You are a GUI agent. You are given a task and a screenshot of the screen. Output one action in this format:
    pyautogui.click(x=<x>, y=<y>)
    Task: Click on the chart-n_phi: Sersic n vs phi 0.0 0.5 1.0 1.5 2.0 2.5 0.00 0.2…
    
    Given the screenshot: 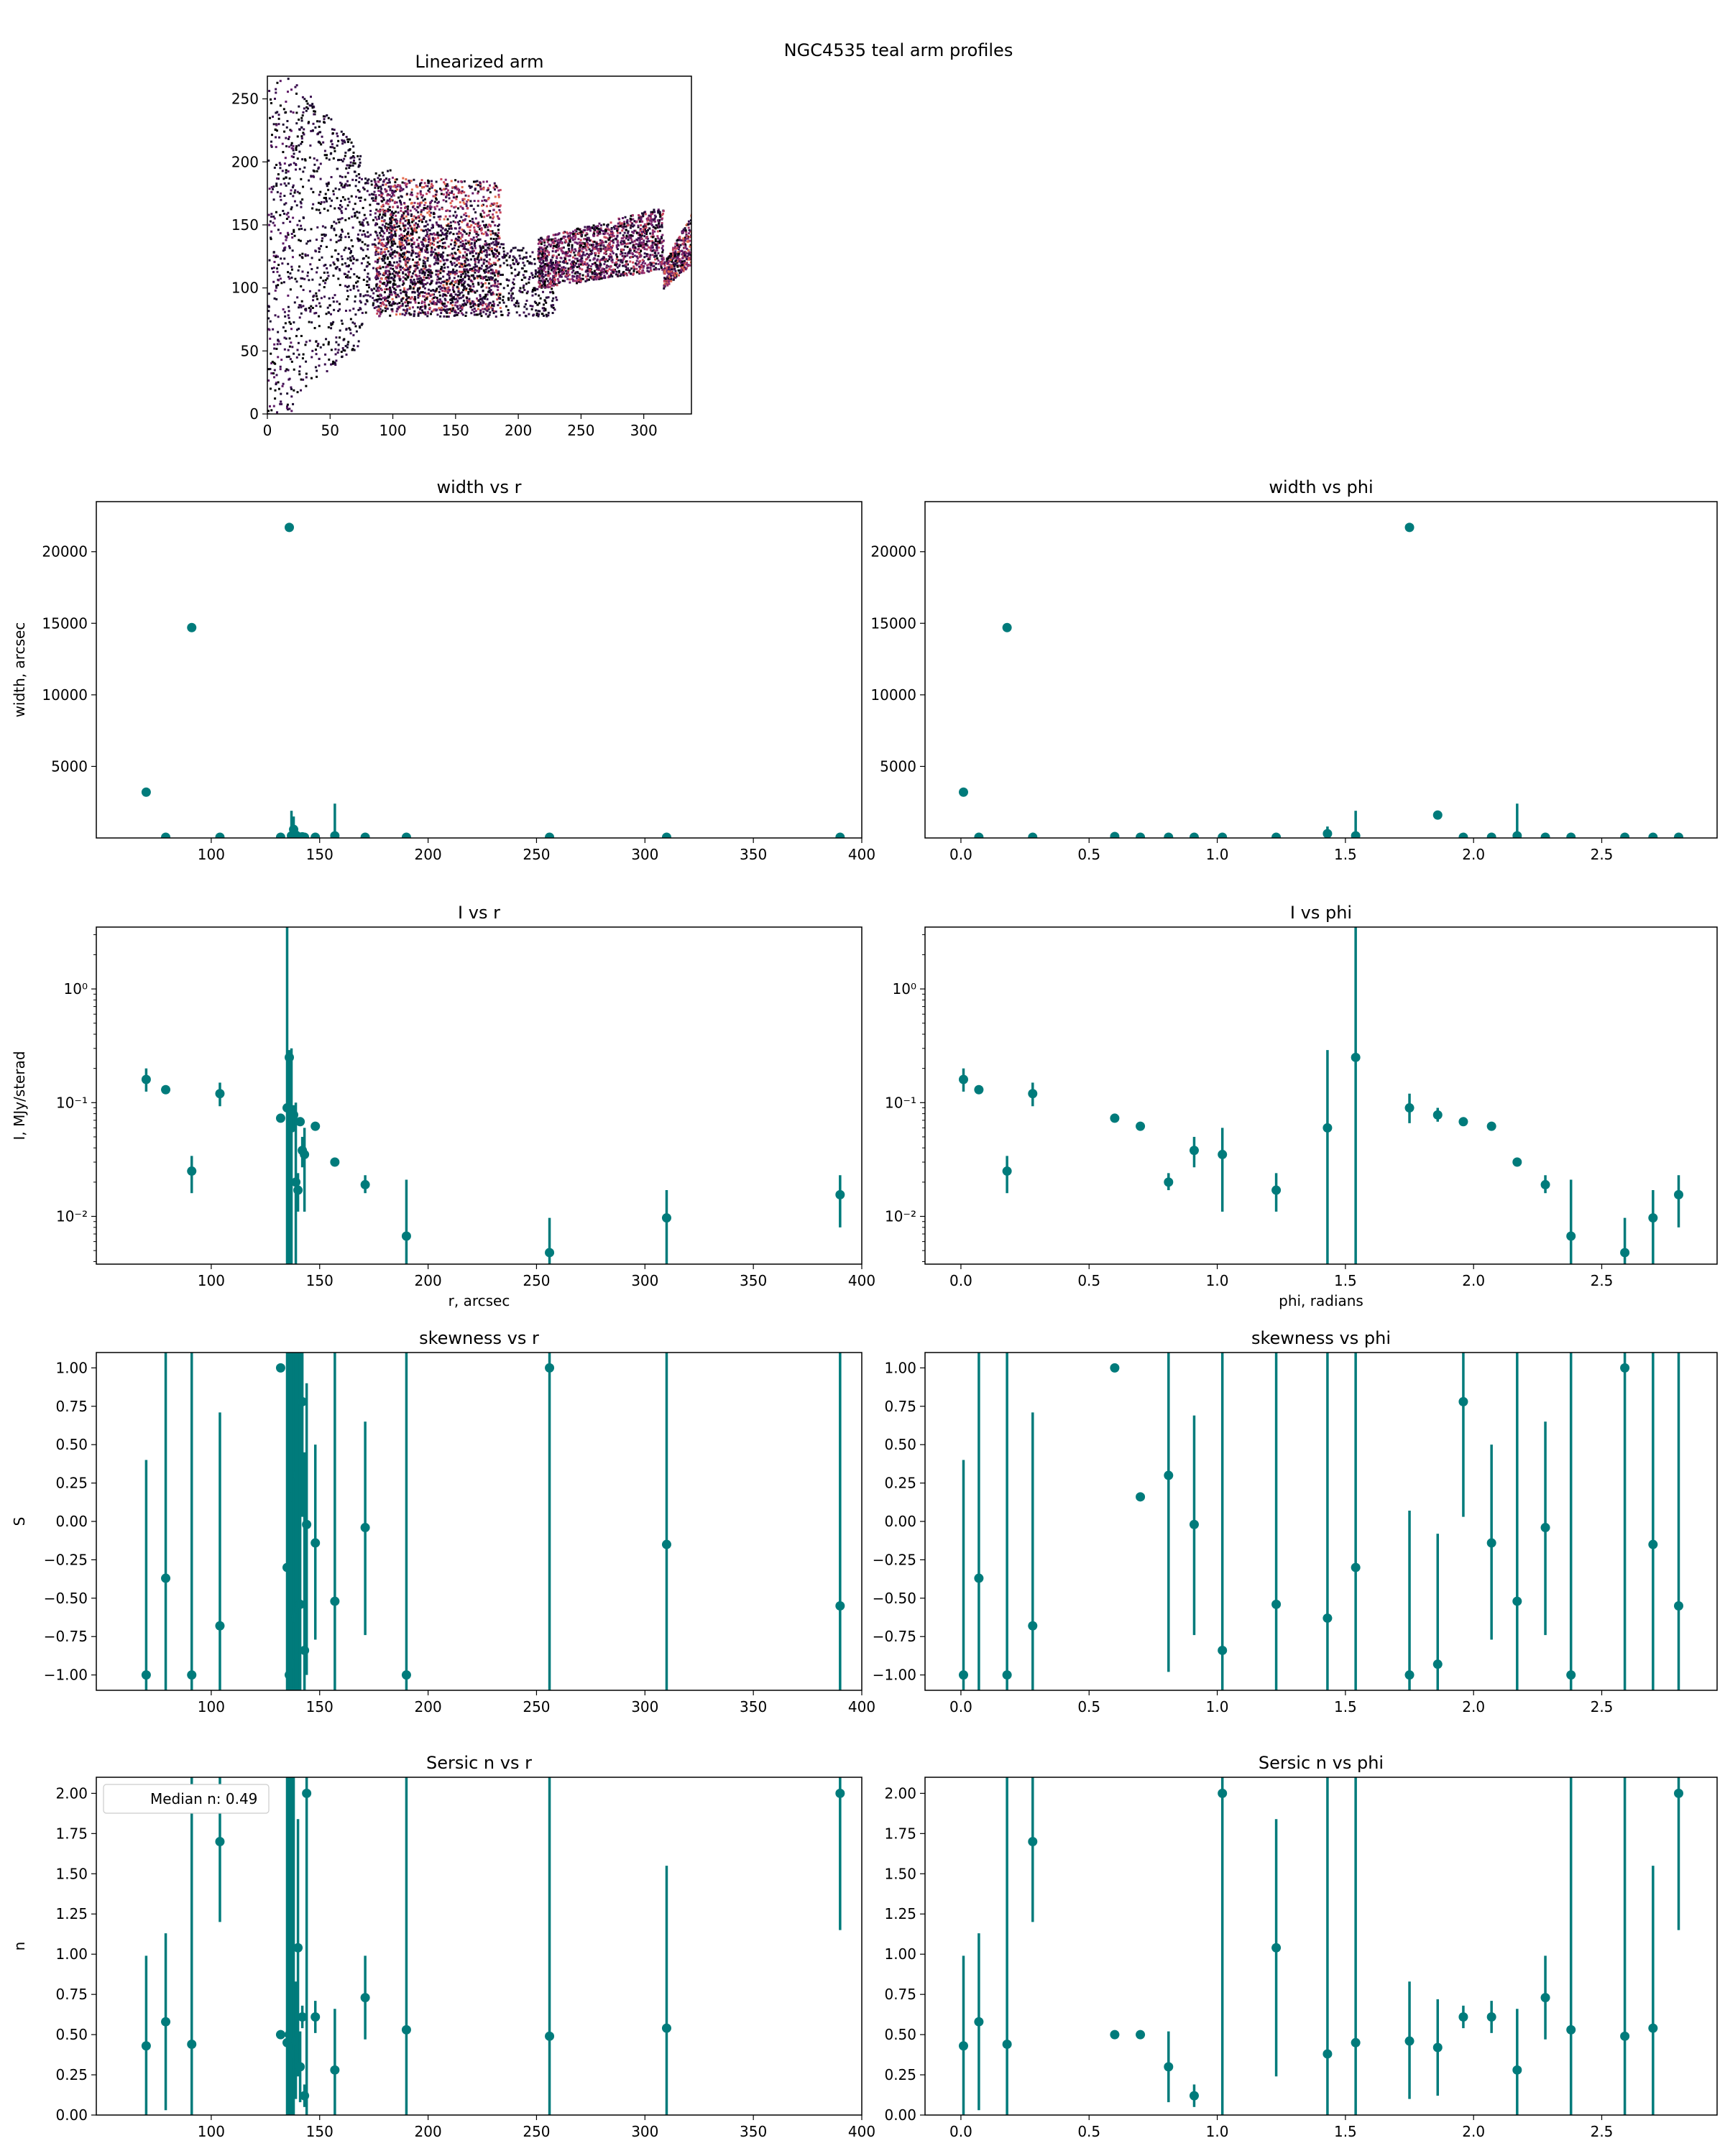 What is the action you would take?
    pyautogui.click(x=1301, y=1946)
    